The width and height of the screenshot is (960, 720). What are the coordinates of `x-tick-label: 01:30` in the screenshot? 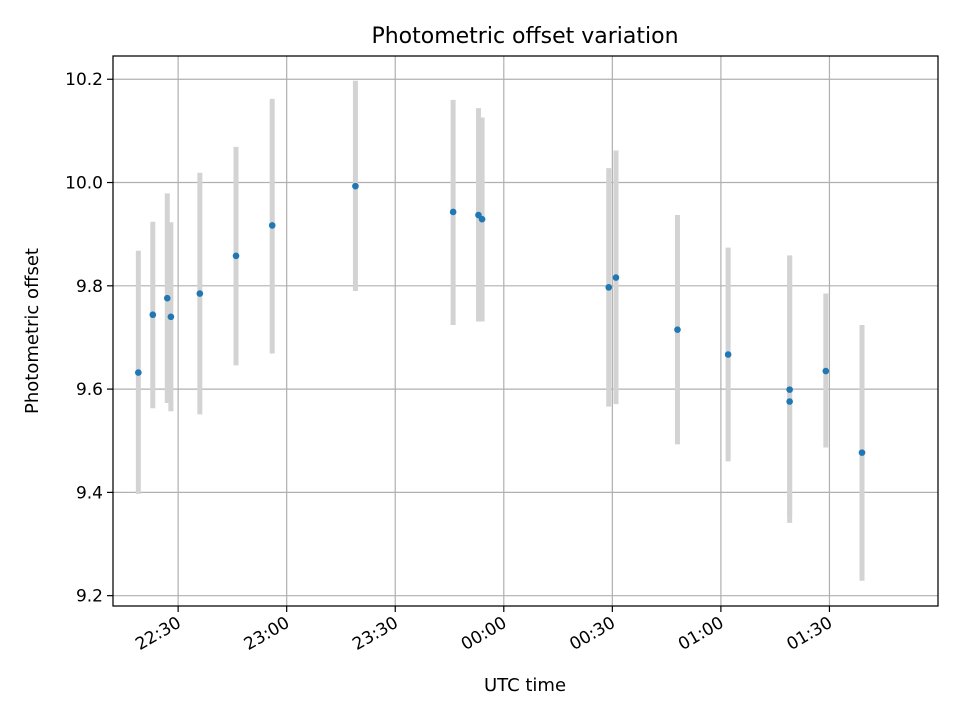 It's located at (810, 634).